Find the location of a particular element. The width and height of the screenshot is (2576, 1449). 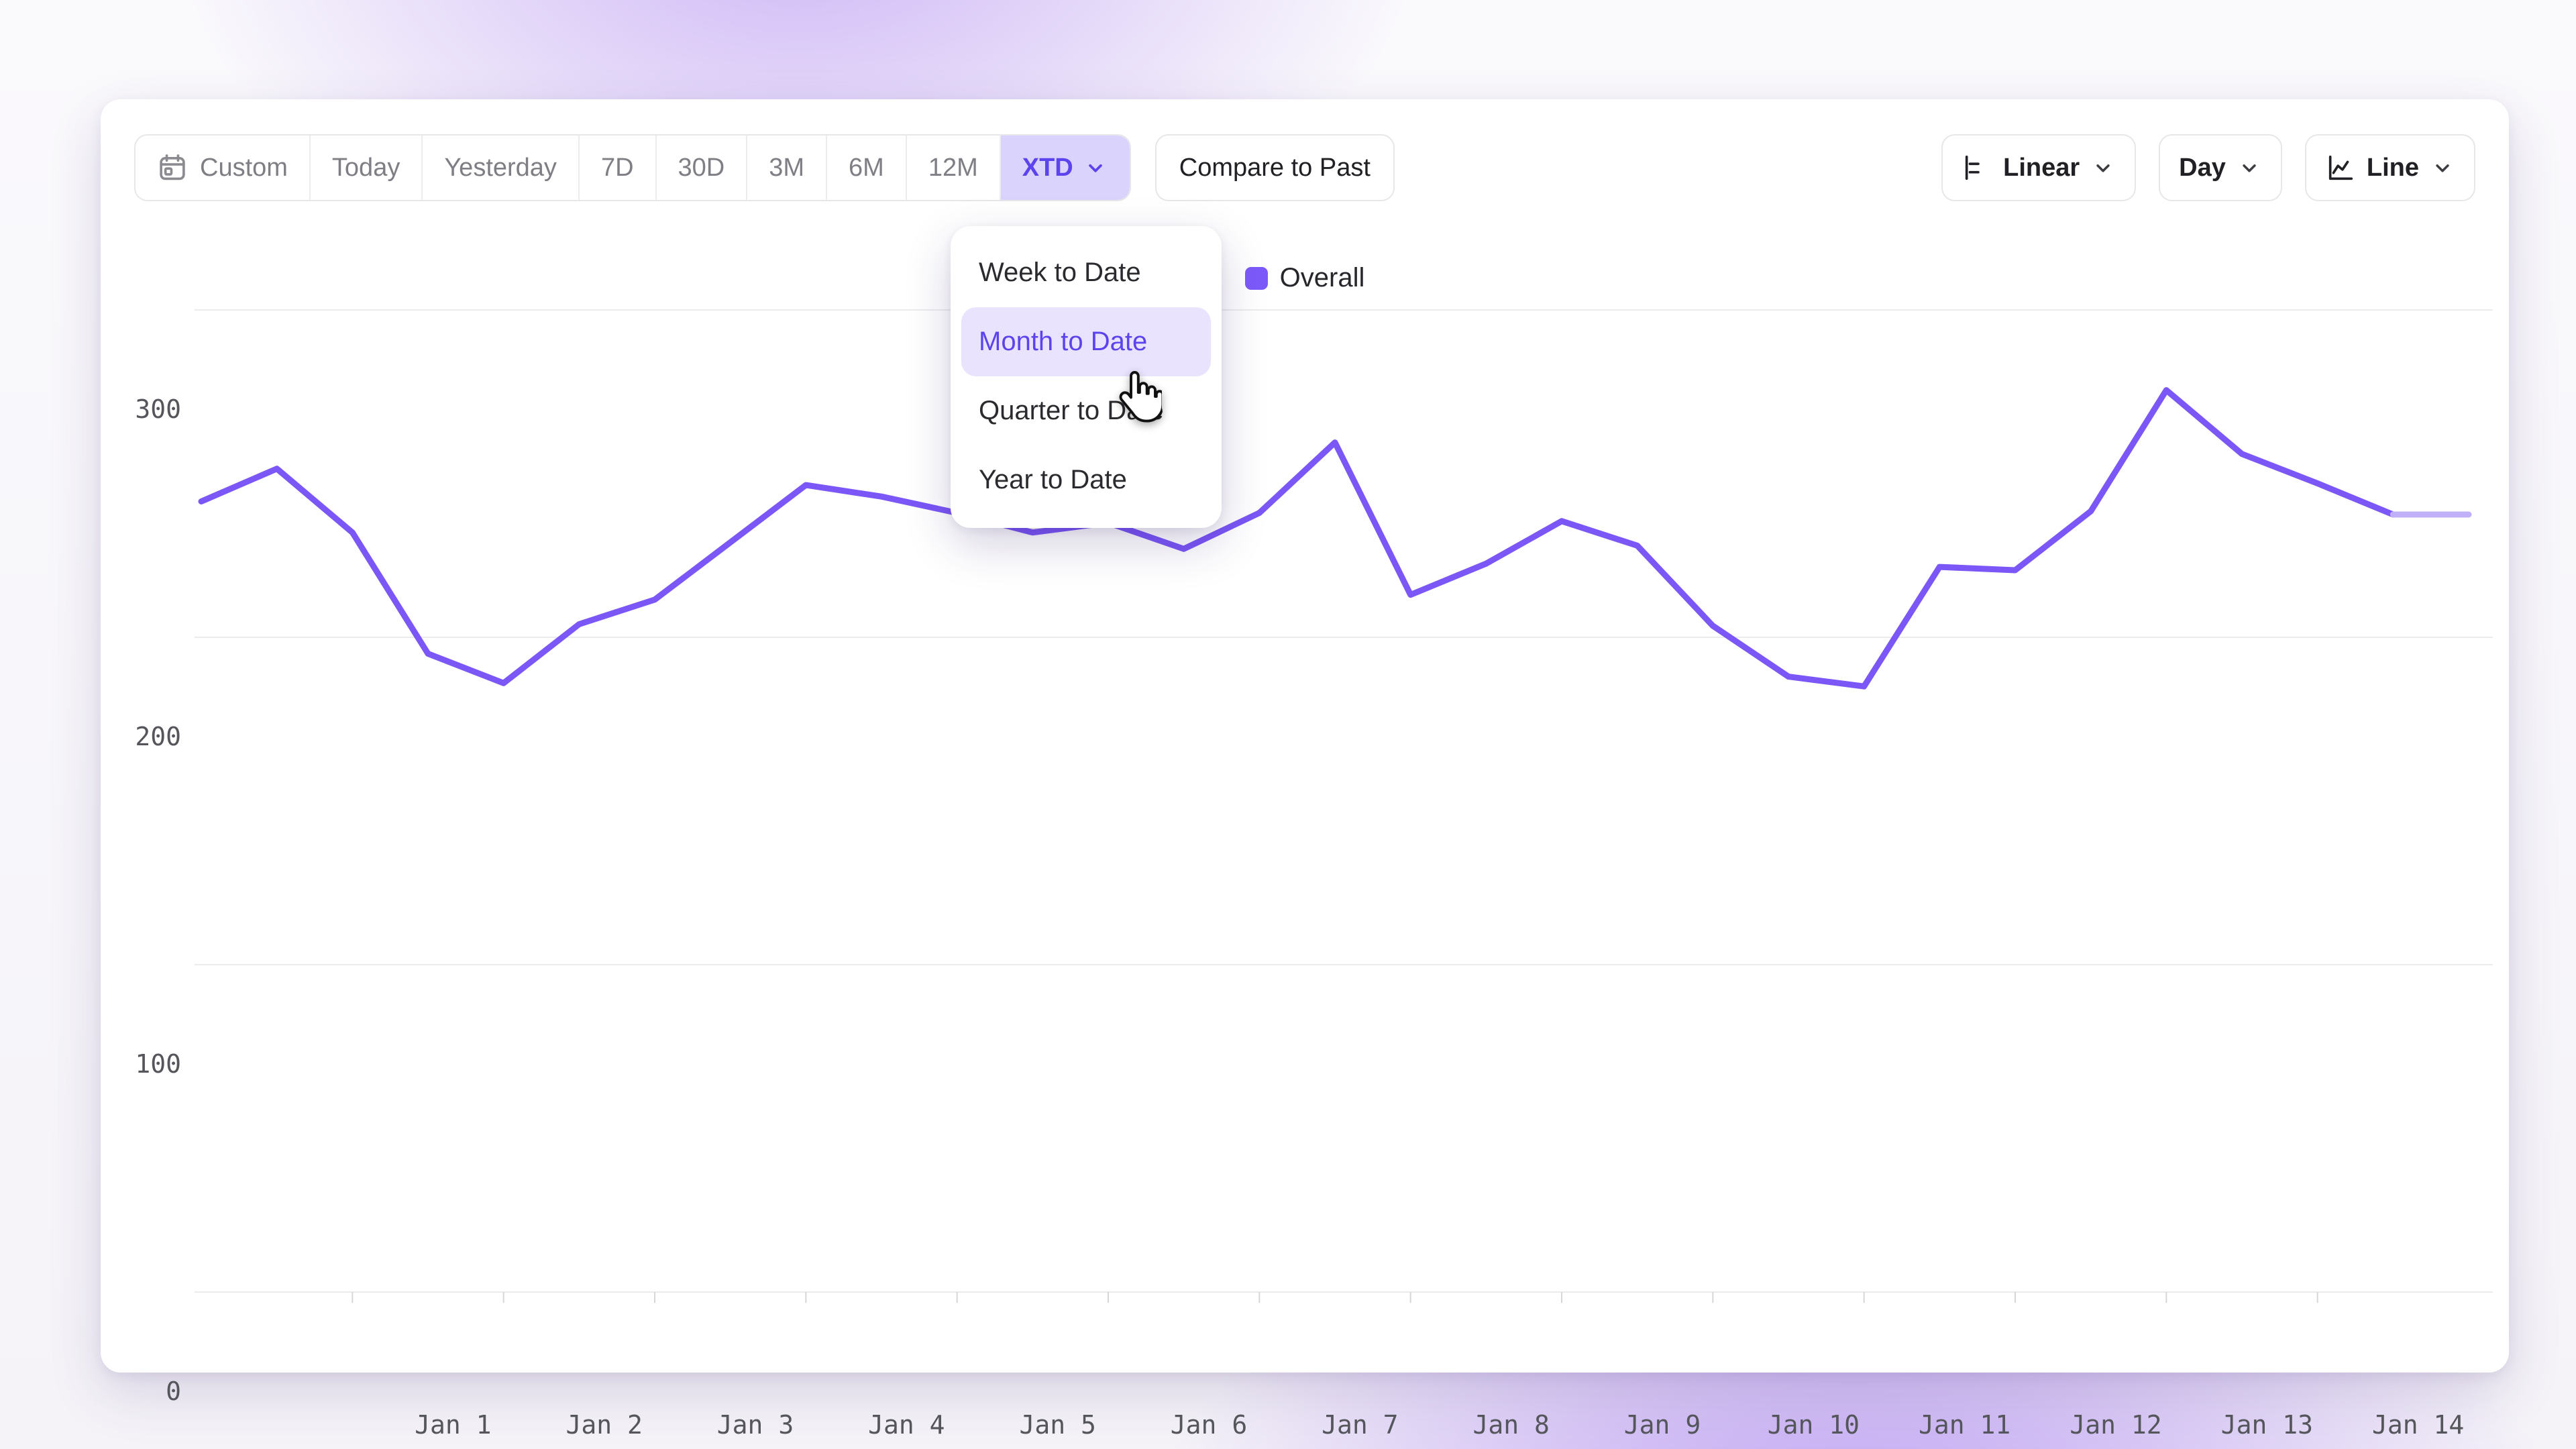

x-axis-label: Jan 12 is located at coordinates (2116, 1425).